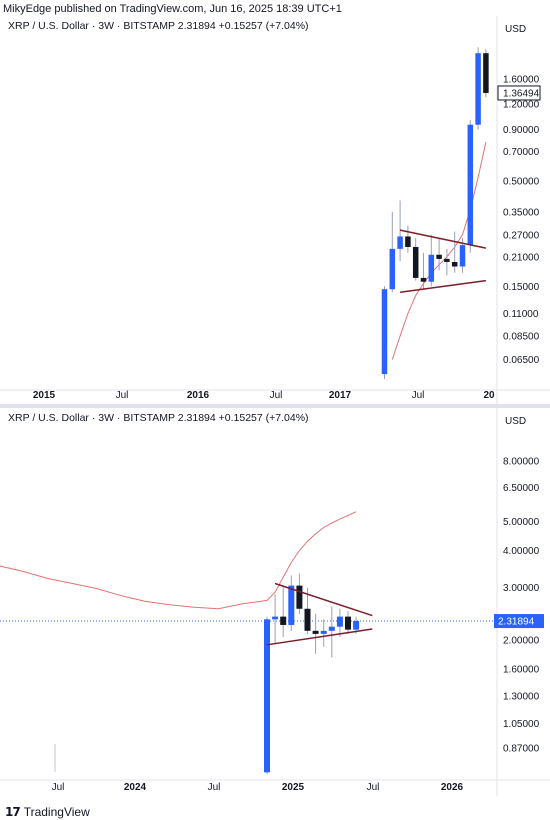 The height and width of the screenshot is (820, 550). What do you see at coordinates (275, 406) in the screenshot?
I see `panel-divider` at bounding box center [275, 406].